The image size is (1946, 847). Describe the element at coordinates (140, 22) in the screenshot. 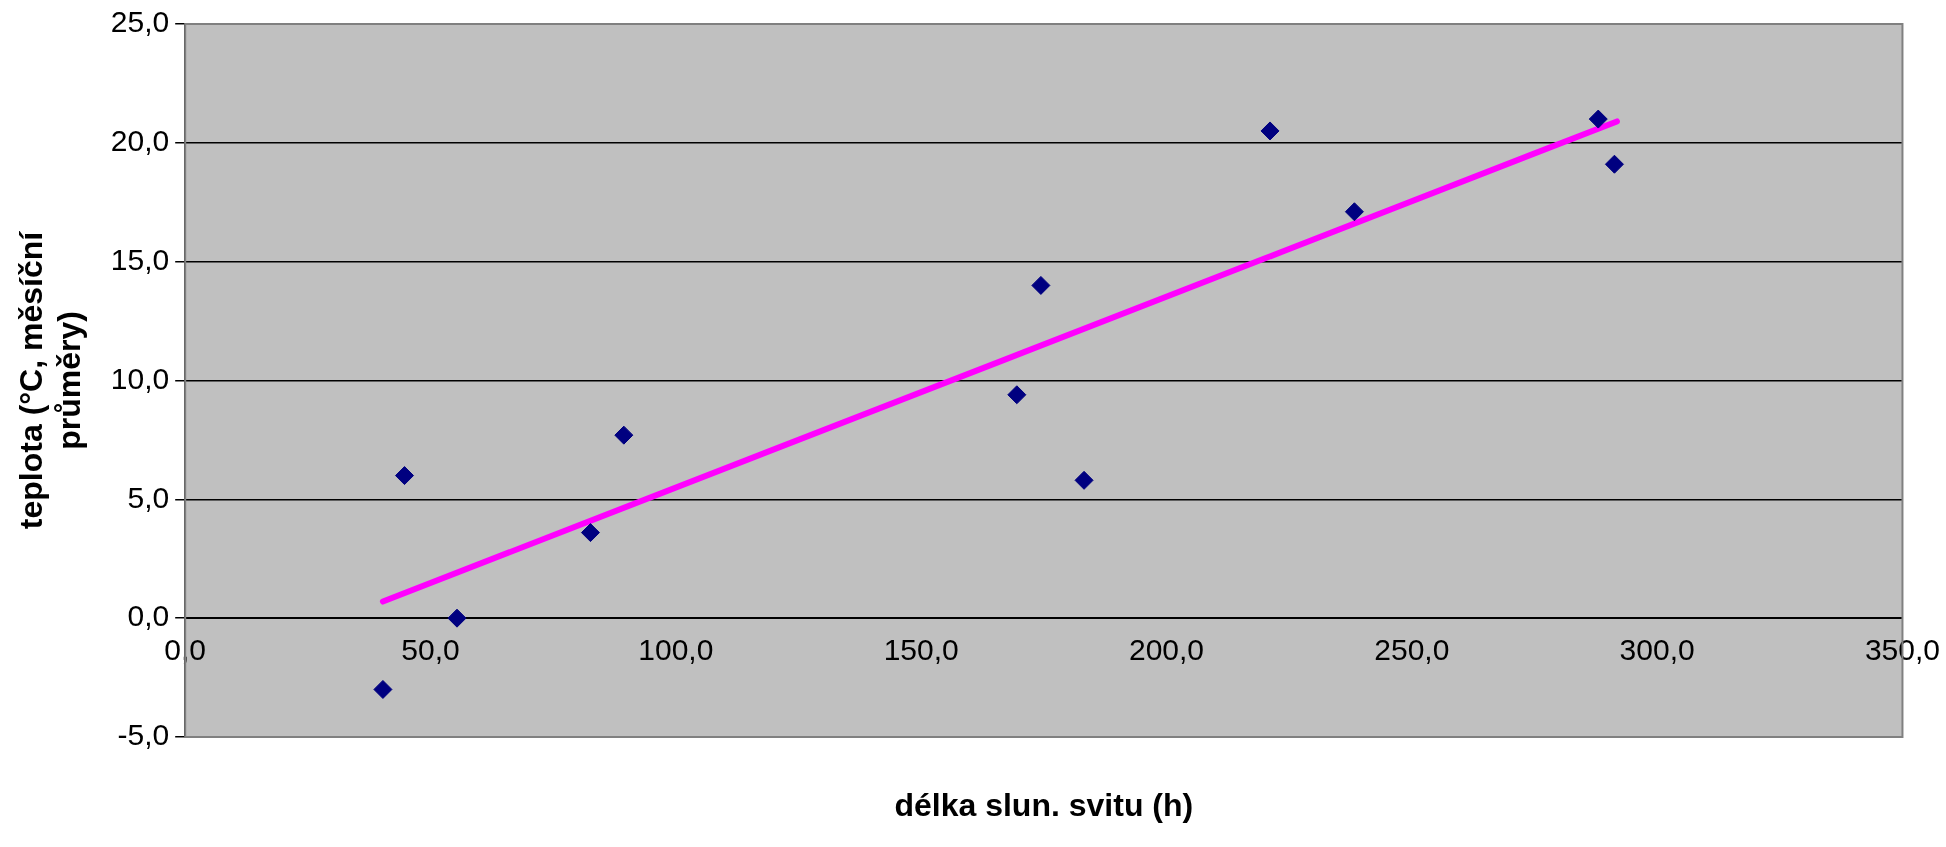

I see `y-tick-label: 25,0` at that location.